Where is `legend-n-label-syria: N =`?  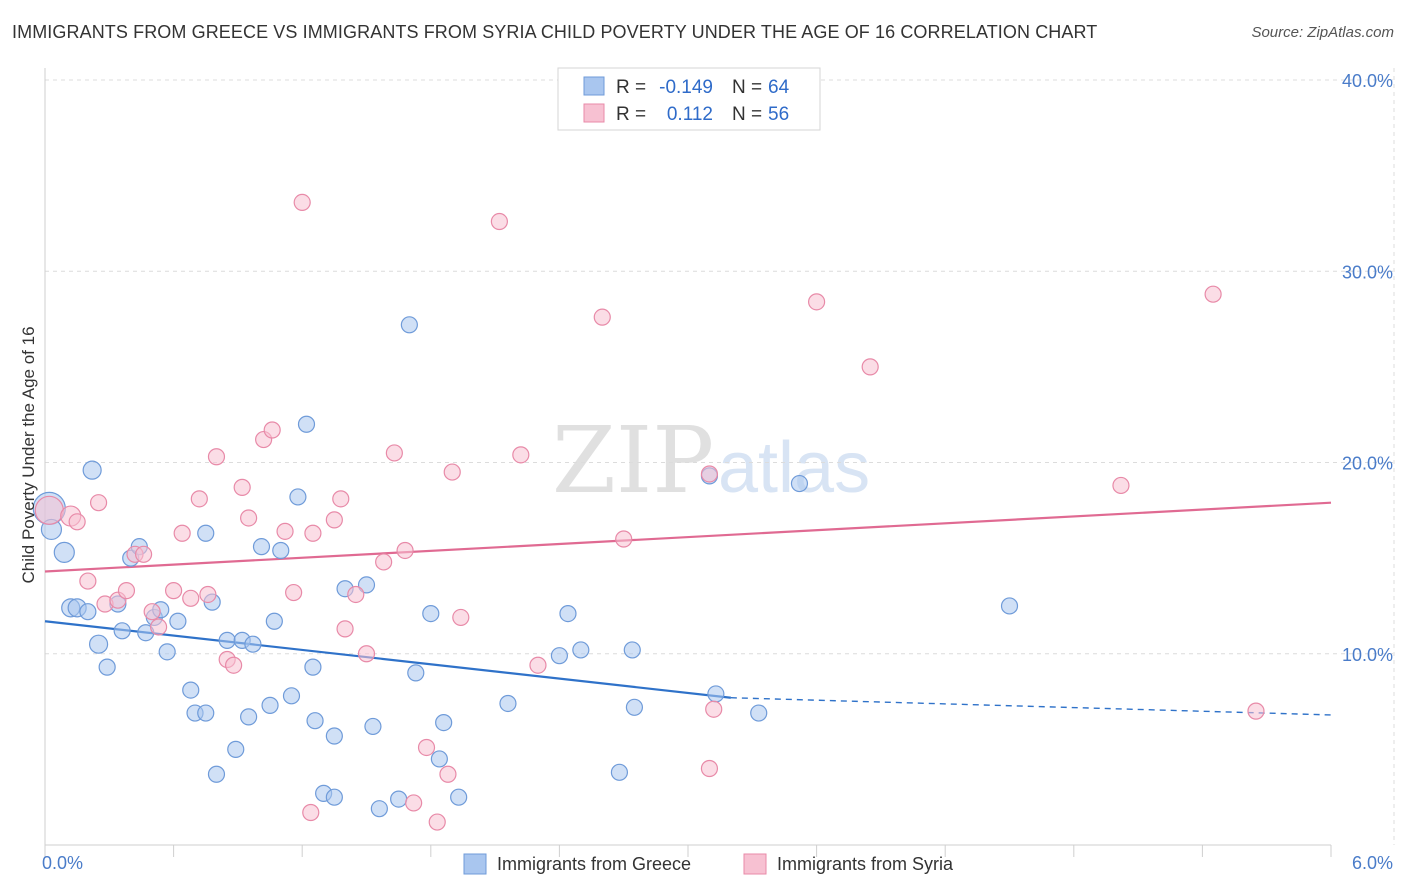 legend-n-label-syria: N = is located at coordinates (747, 114).